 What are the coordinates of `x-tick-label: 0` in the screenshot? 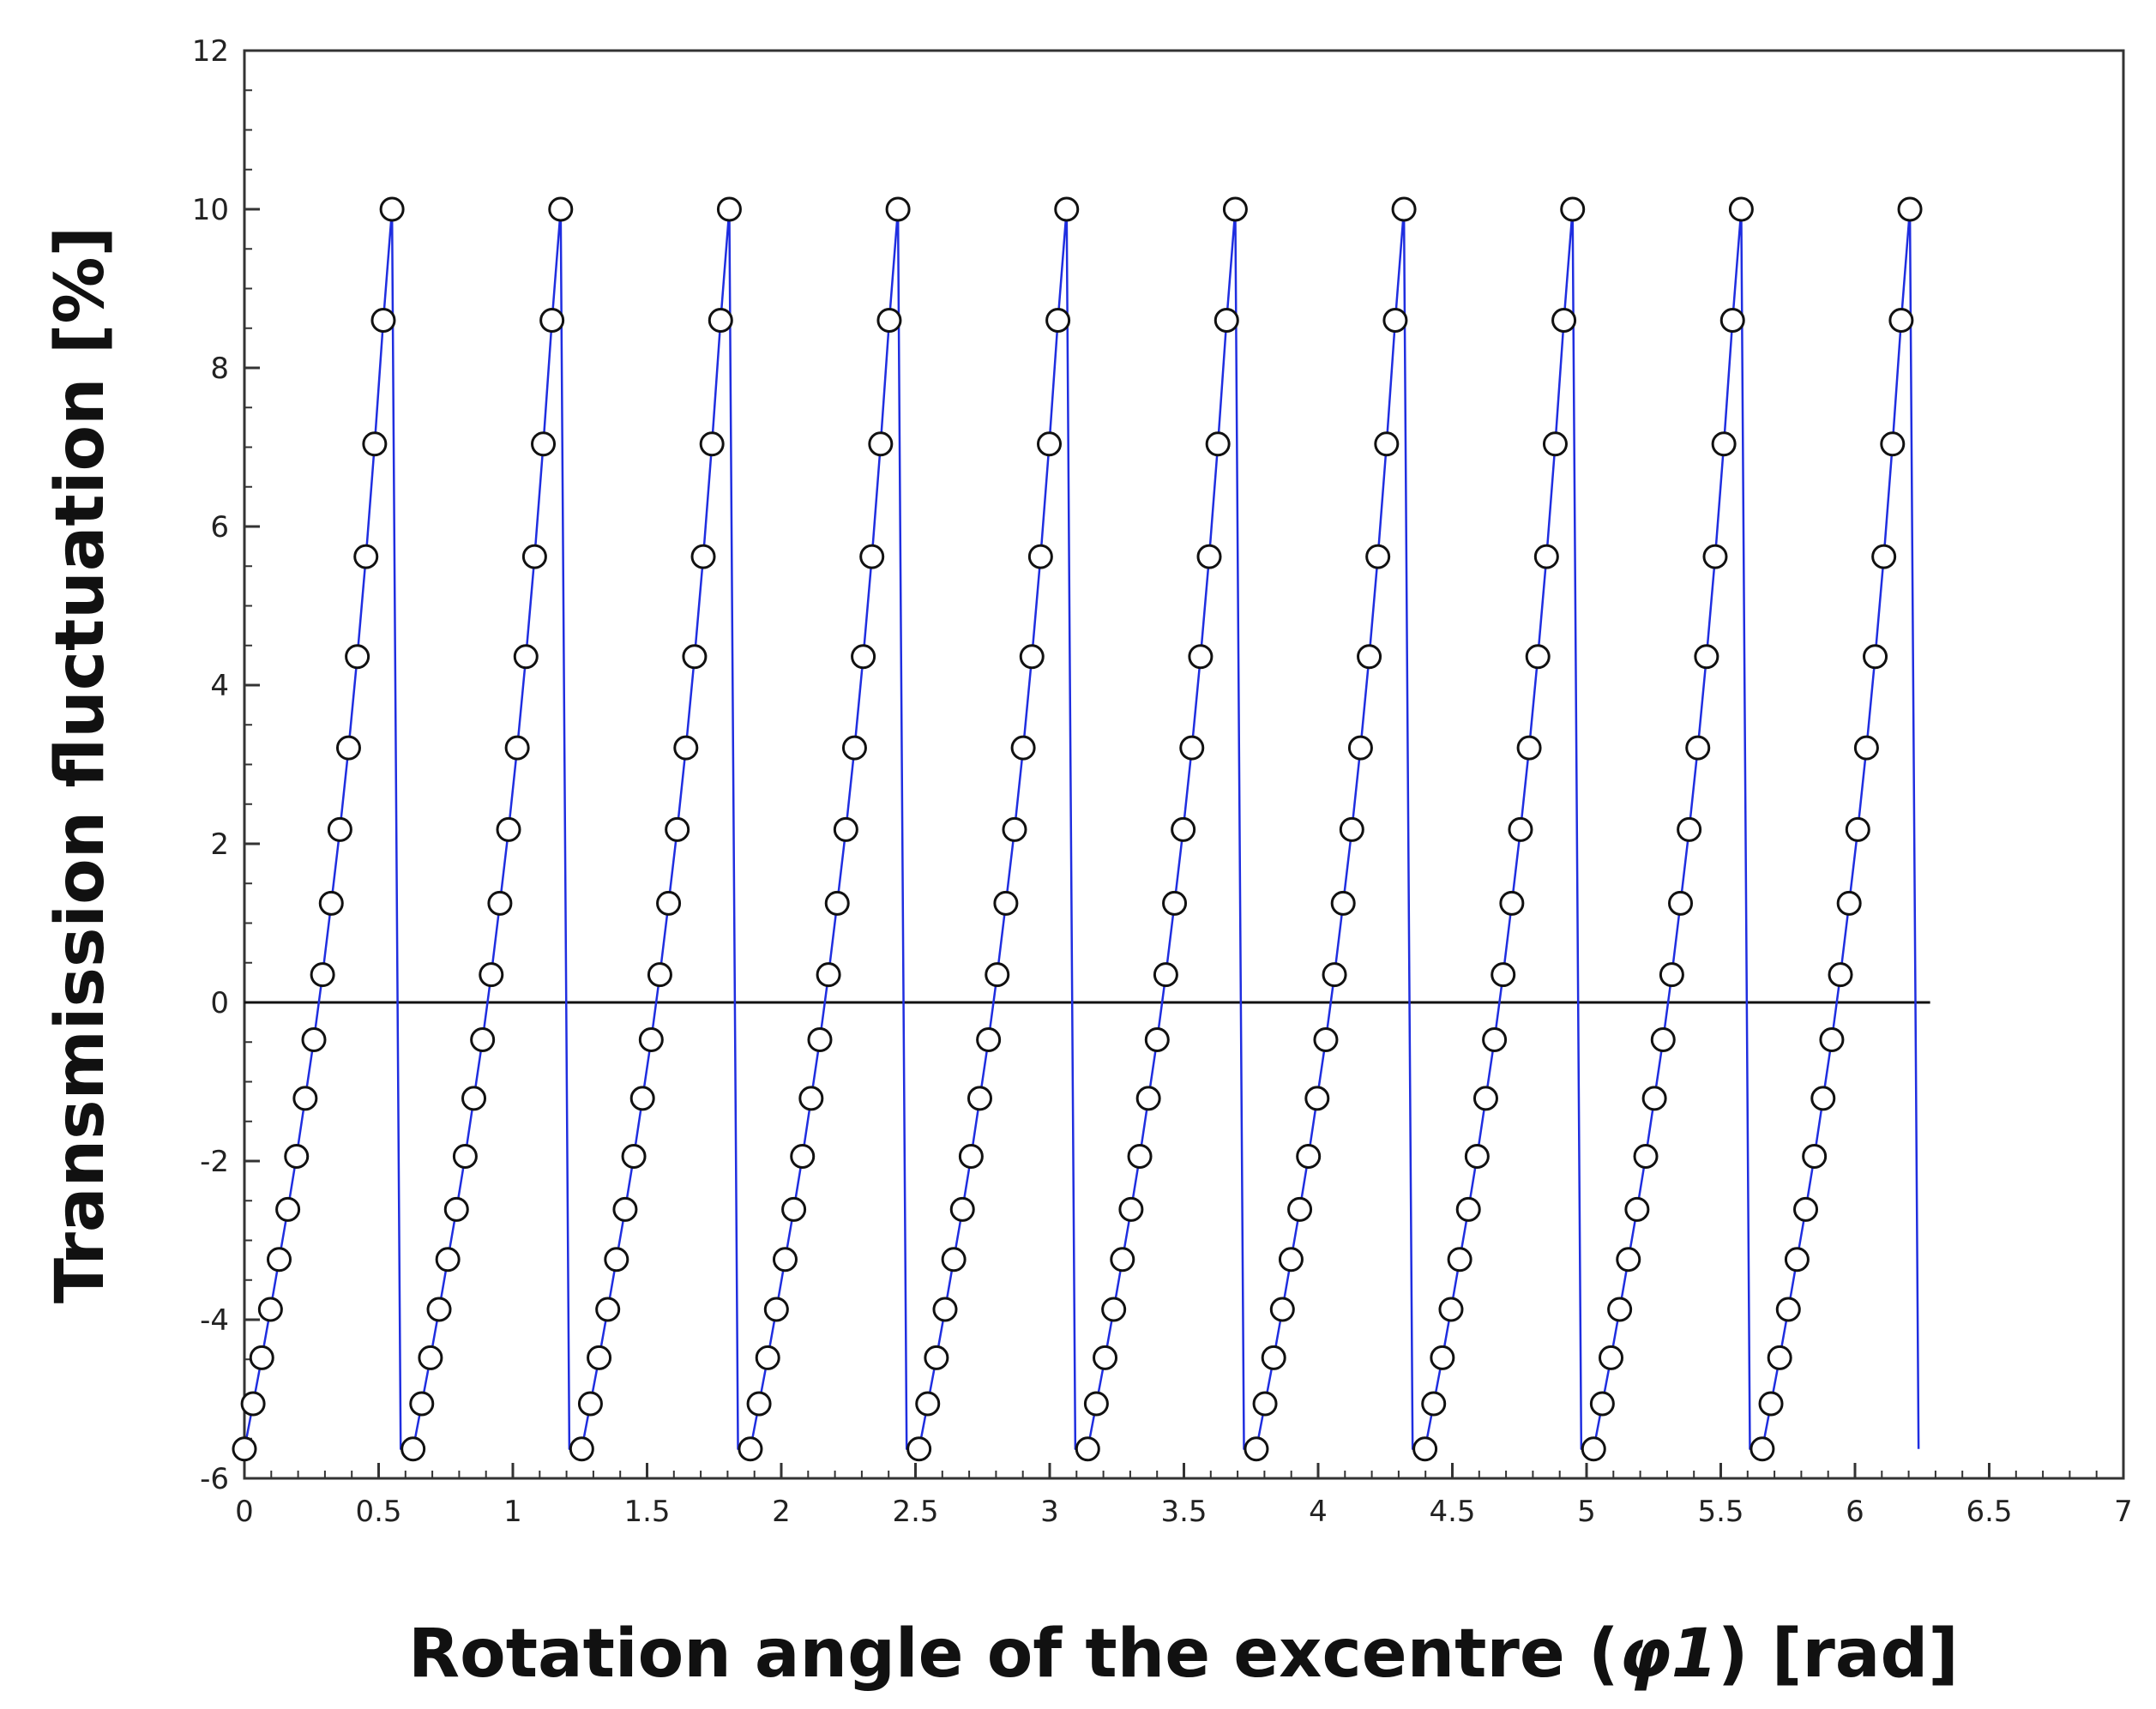 It's located at (244, 1512).